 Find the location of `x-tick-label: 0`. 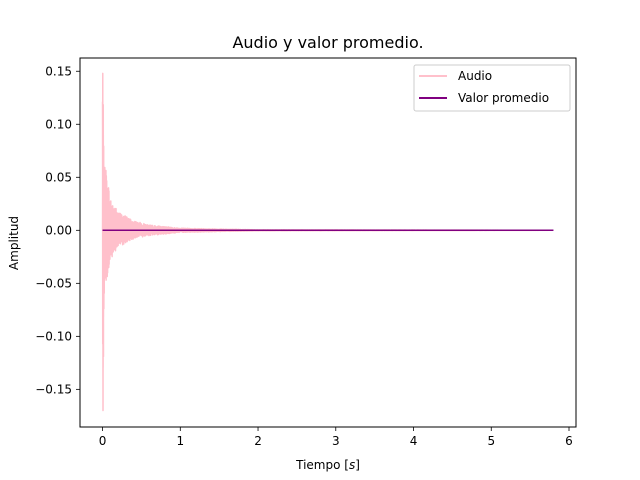

x-tick-label: 0 is located at coordinates (103, 441).